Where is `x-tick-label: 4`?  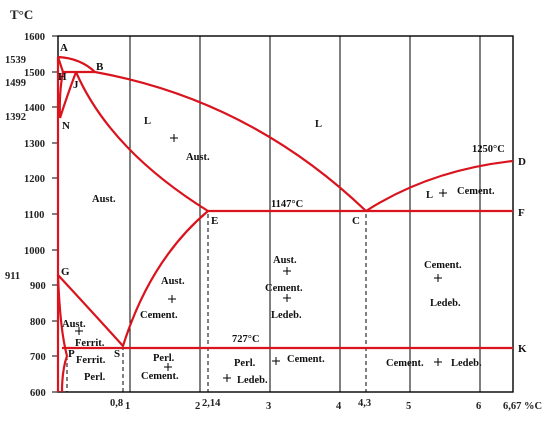
x-tick-label: 4 is located at coordinates (339, 406).